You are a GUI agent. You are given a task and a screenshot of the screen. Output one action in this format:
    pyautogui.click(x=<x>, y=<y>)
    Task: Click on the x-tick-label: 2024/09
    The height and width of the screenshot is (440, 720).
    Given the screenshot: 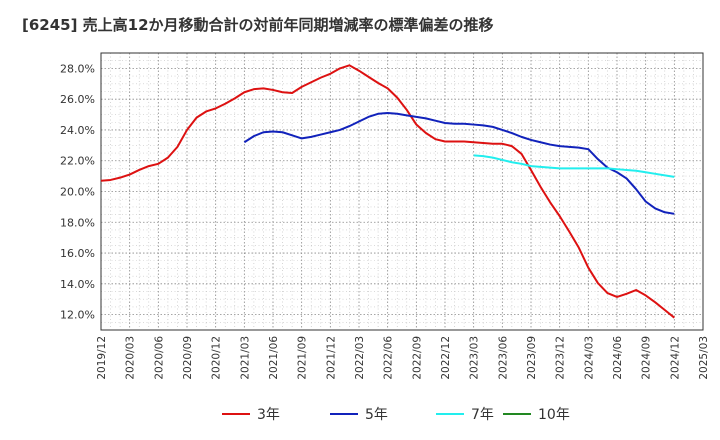 What is the action you would take?
    pyautogui.click(x=647, y=358)
    